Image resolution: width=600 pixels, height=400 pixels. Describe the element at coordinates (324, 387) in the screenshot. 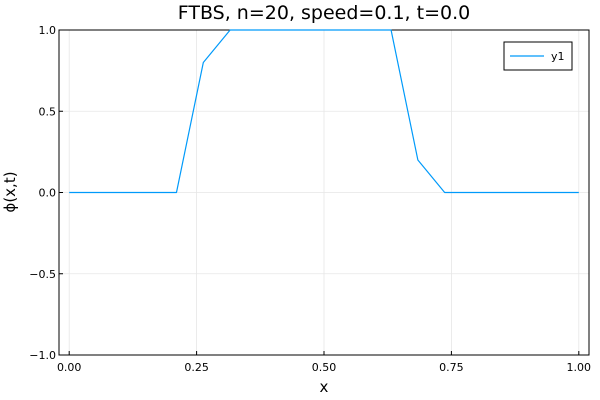

I see `x-axis-label: x` at that location.